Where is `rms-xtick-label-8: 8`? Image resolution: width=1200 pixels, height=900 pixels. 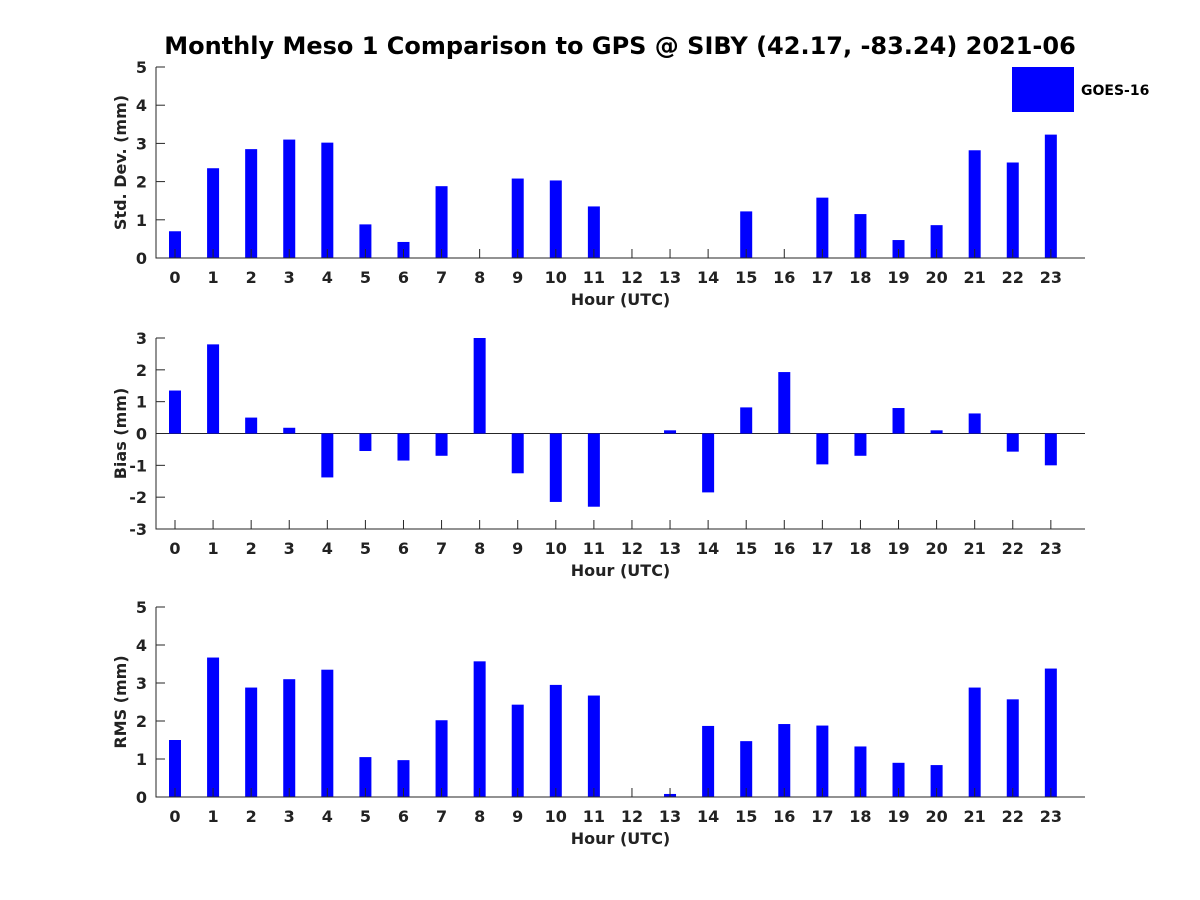
rms-xtick-label-8: 8 is located at coordinates (479, 816).